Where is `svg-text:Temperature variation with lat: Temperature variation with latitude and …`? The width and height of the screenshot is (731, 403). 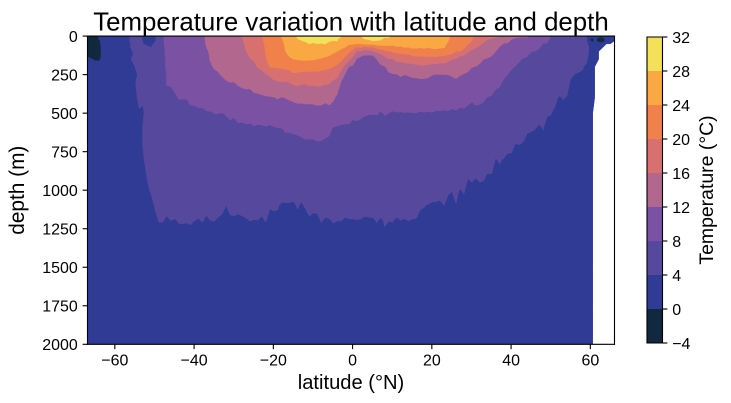
svg-text:Temperature variation with lat: Temperature variation with latitude and … is located at coordinates (350, 23).